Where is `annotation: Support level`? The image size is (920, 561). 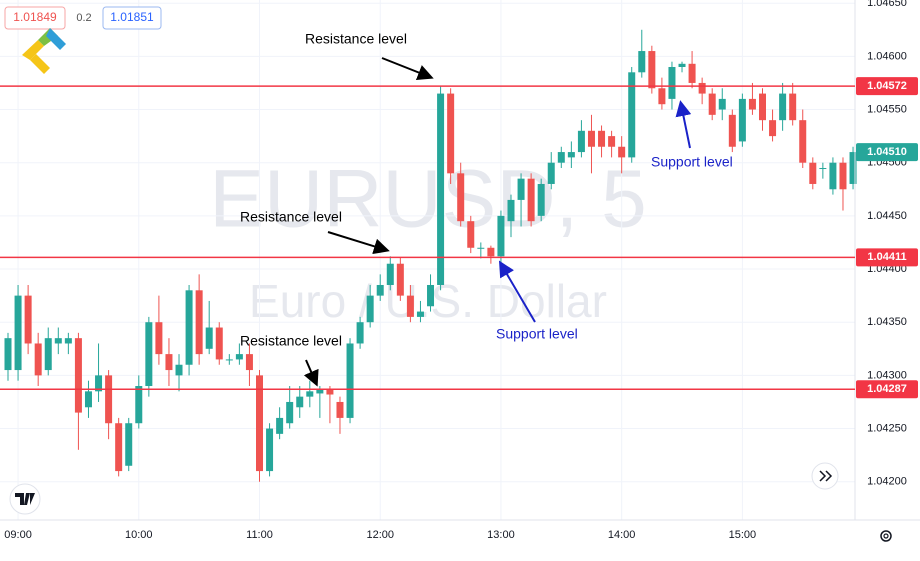 annotation: Support level is located at coordinates (537, 334).